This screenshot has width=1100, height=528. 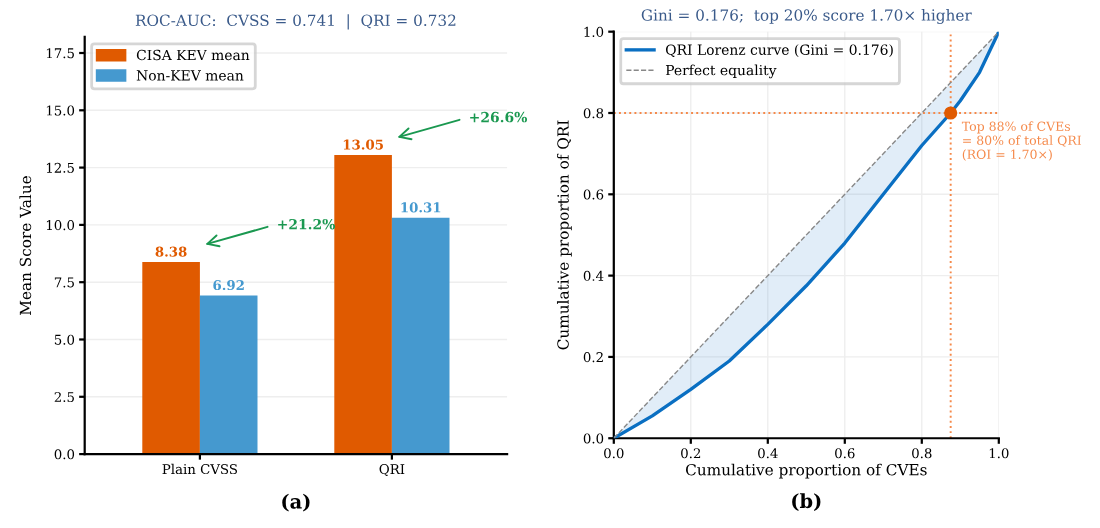 What do you see at coordinates (296, 502) in the screenshot?
I see `text: (a)` at bounding box center [296, 502].